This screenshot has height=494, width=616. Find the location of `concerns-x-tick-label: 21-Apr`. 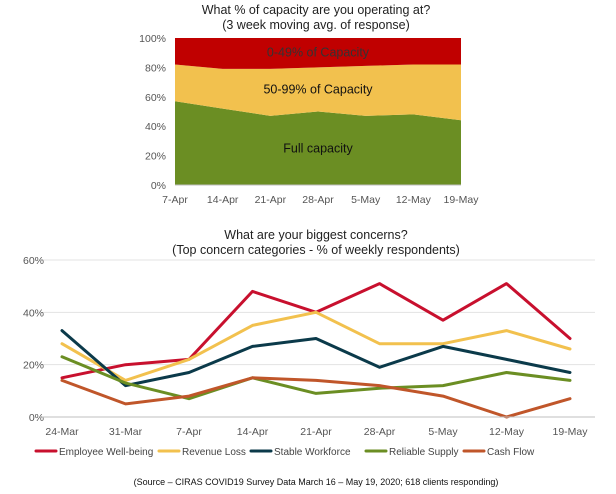

concerns-x-tick-label: 21-Apr is located at coordinates (316, 432).